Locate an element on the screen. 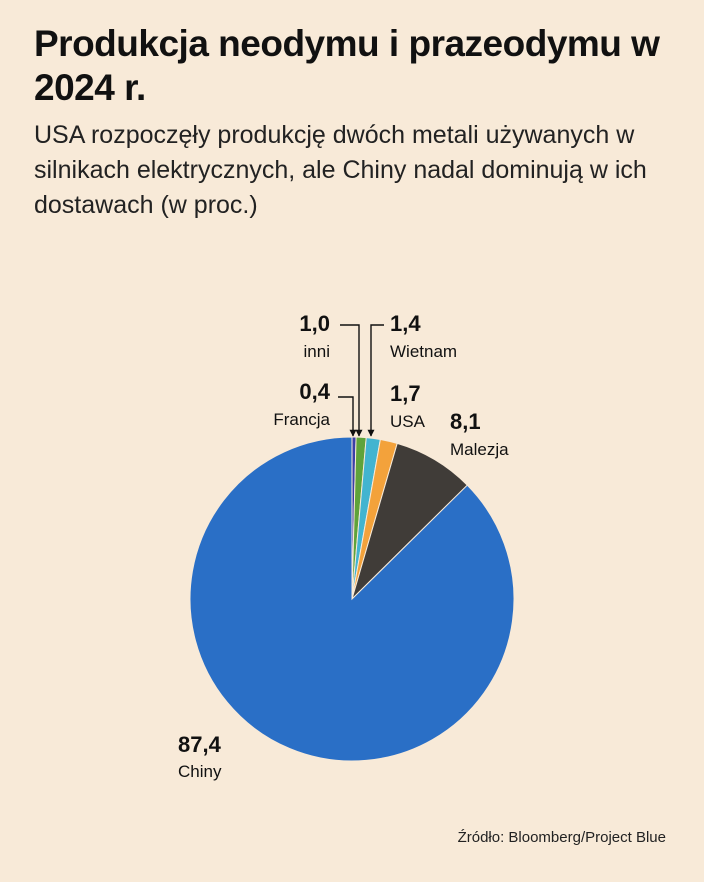  value-label-francja: 0,4 is located at coordinates (314, 391).